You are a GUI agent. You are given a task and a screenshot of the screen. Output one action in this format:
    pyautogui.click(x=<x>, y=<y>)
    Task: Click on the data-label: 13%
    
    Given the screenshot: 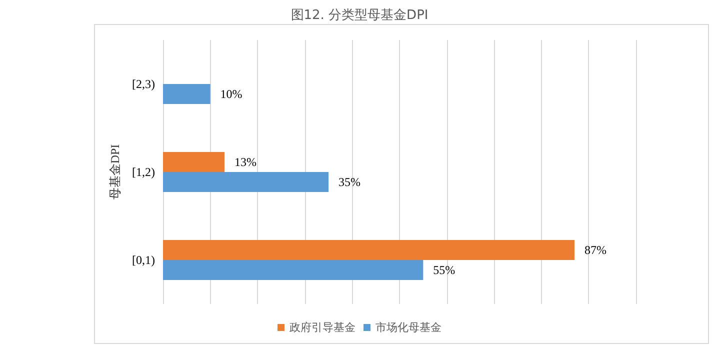 What is the action you would take?
    pyautogui.click(x=245, y=162)
    